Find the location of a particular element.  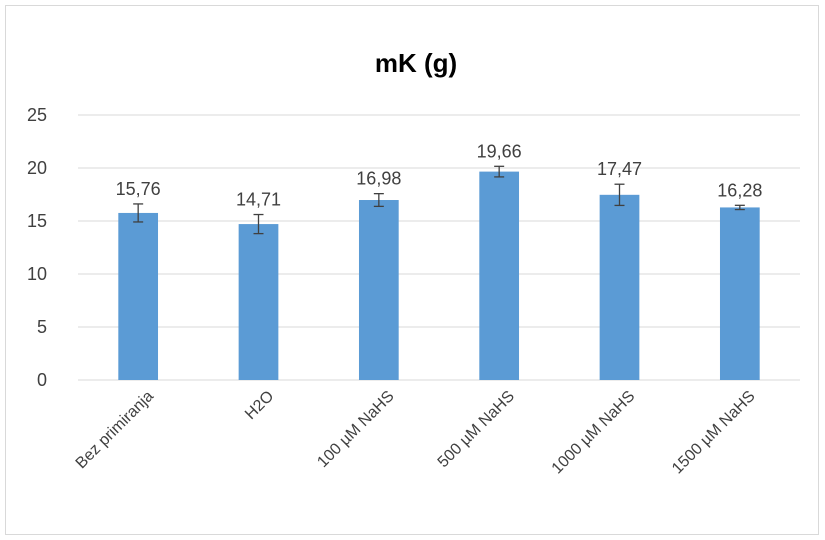

x-tick-label: Bez primiranja is located at coordinates (115, 430).